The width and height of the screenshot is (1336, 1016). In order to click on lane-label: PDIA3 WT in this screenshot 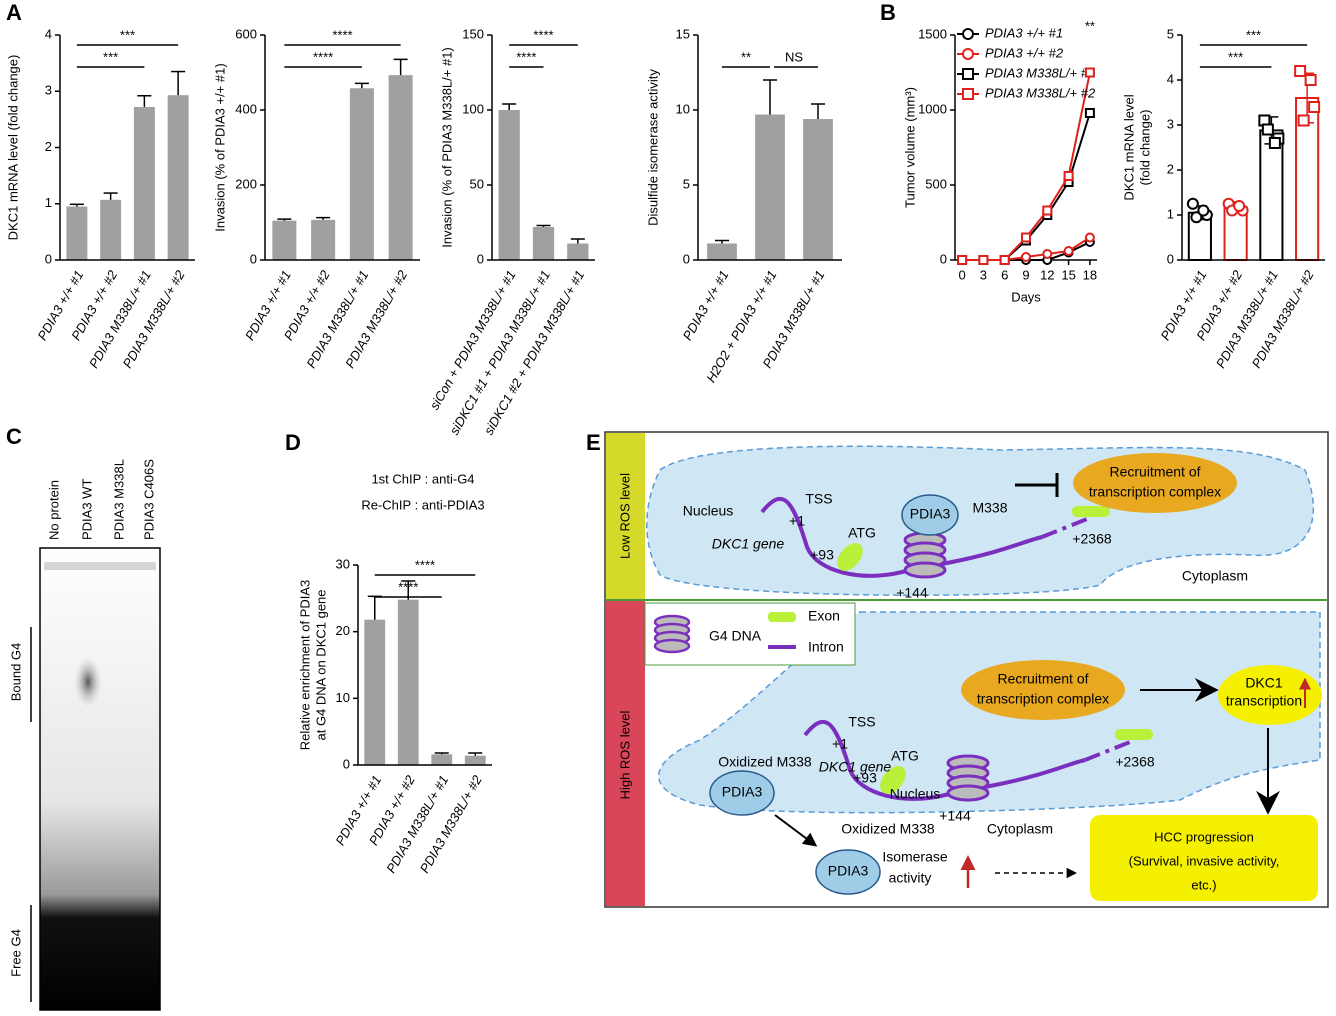, I will do `click(86, 509)`.